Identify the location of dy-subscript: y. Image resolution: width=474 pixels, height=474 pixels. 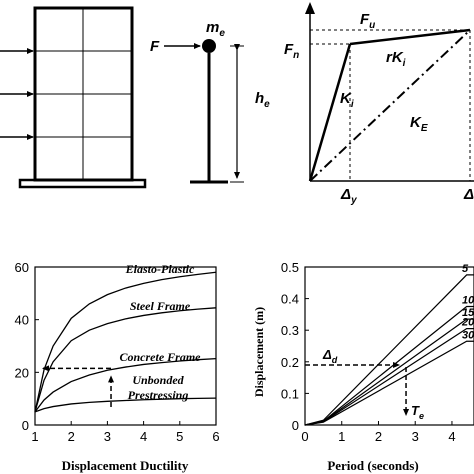
(353, 200).